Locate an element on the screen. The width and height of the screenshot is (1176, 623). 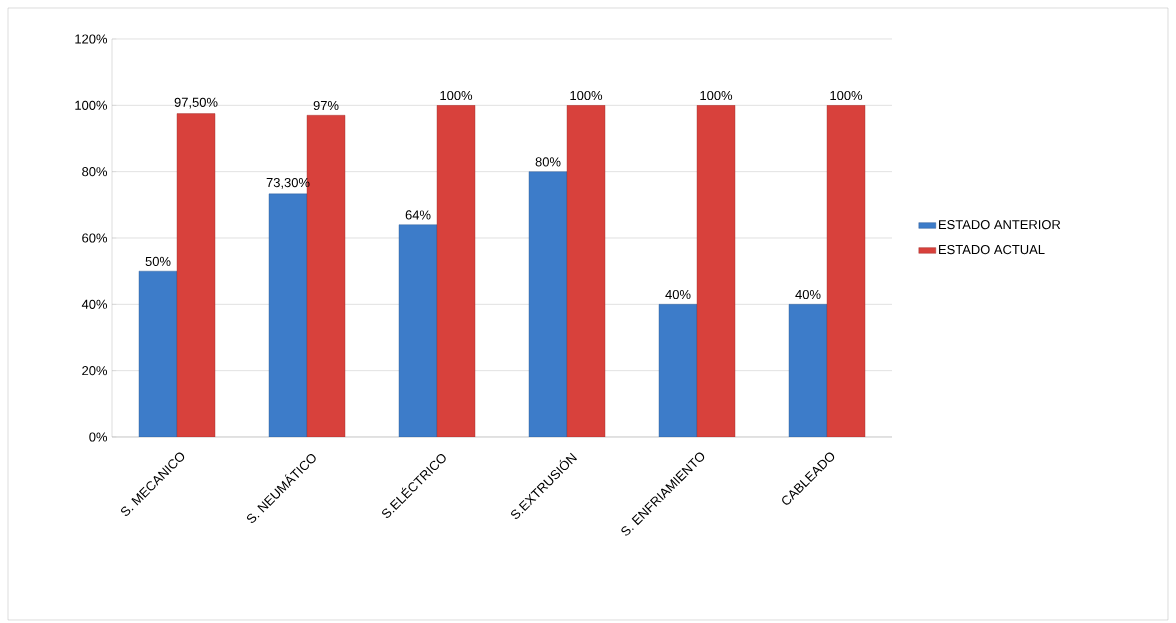
legend-label: ESTADO ACTUAL is located at coordinates (992, 249).